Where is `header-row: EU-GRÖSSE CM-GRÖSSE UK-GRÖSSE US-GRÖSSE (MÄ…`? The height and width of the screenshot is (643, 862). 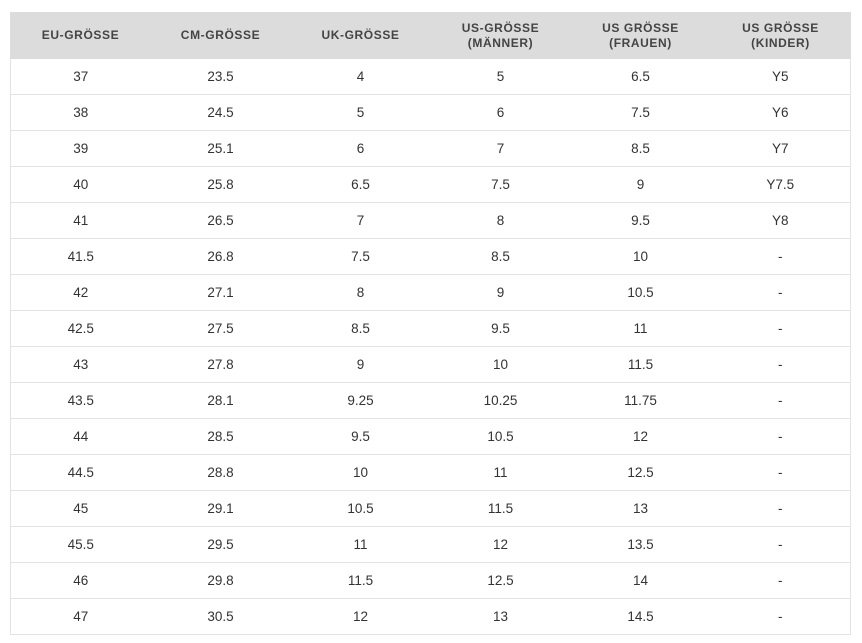
header-row: EU-GRÖSSE CM-GRÖSSE UK-GRÖSSE US-GRÖSSE (MÄ… is located at coordinates (430, 35).